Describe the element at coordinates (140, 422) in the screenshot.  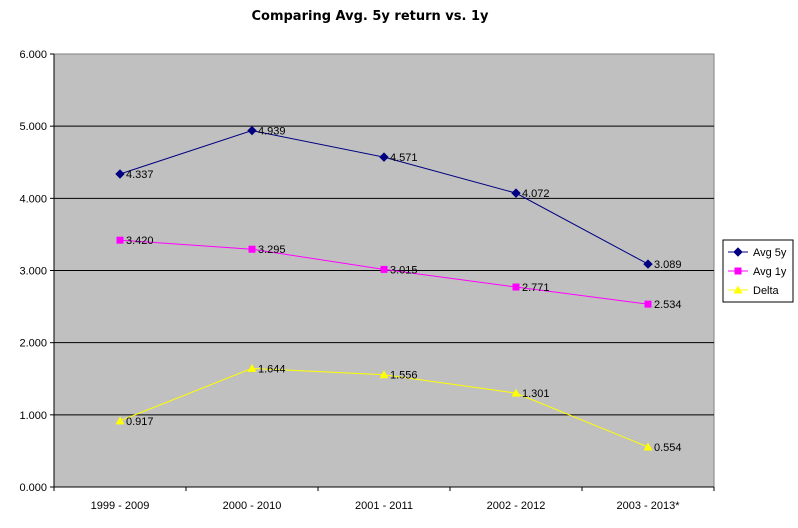
I see `data-label: 0.917` at that location.